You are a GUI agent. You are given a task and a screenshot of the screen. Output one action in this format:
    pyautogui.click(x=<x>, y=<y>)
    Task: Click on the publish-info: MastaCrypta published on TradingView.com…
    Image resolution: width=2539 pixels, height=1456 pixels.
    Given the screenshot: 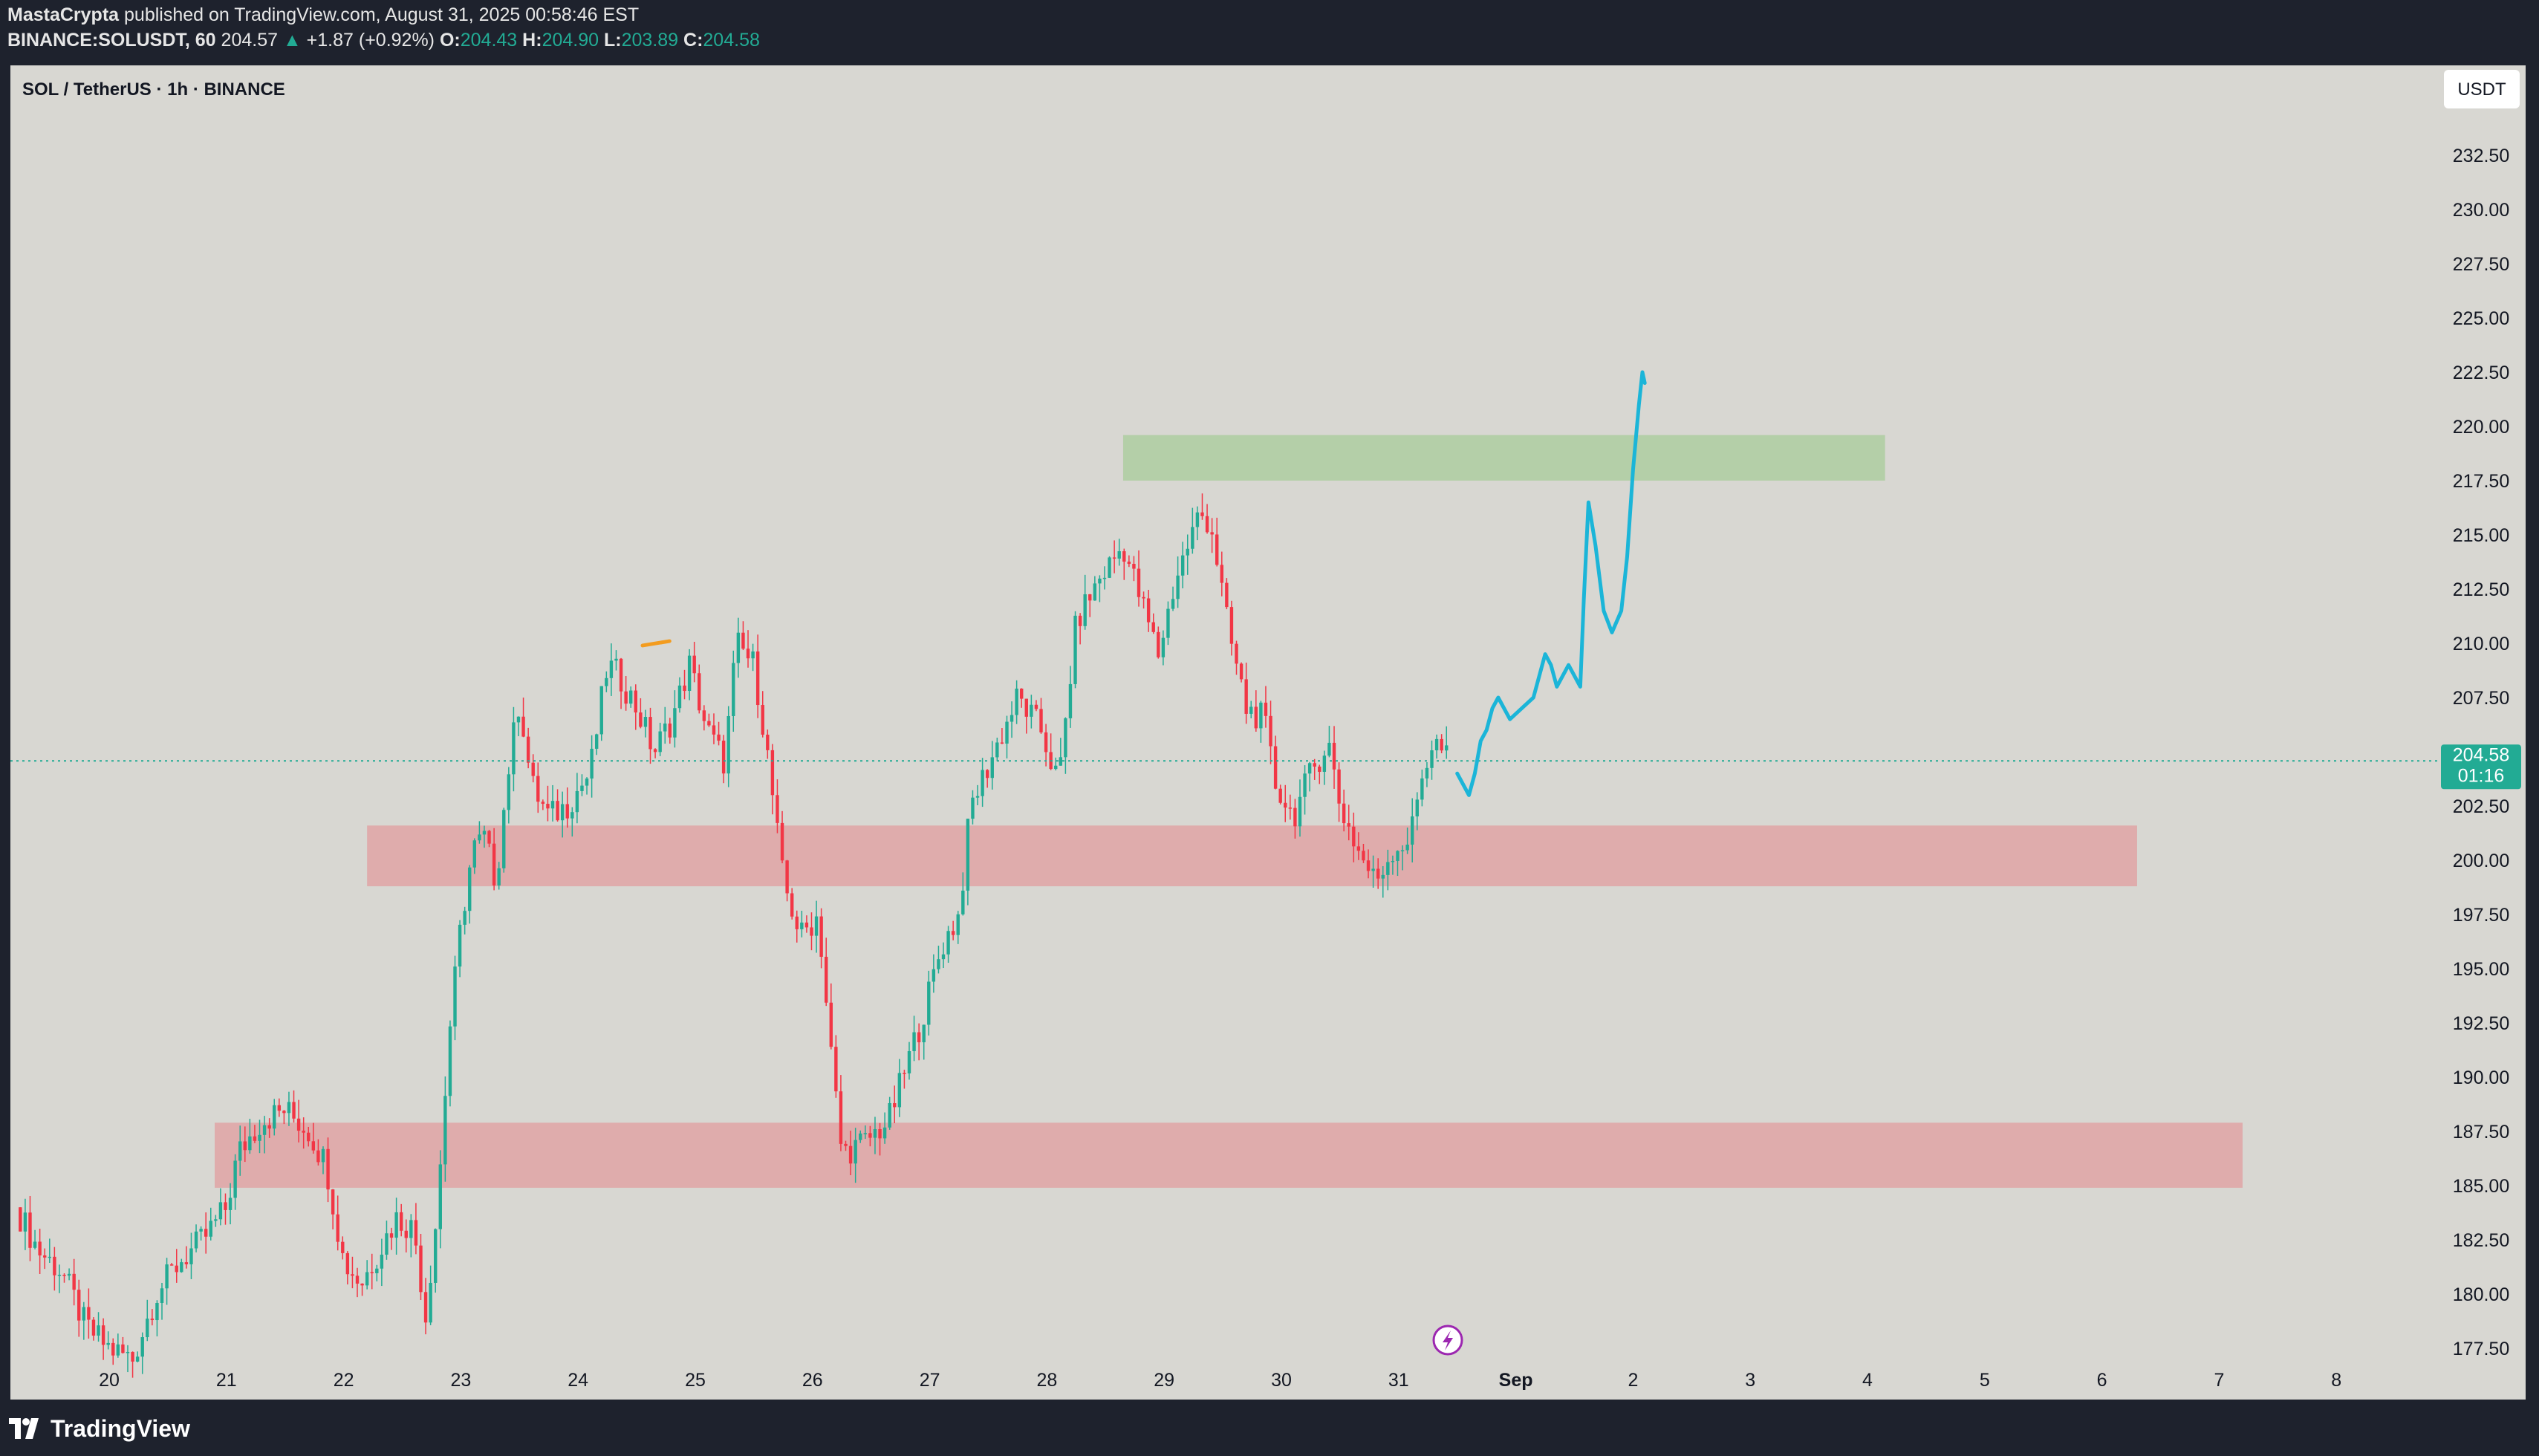 What is the action you would take?
    pyautogui.click(x=323, y=15)
    